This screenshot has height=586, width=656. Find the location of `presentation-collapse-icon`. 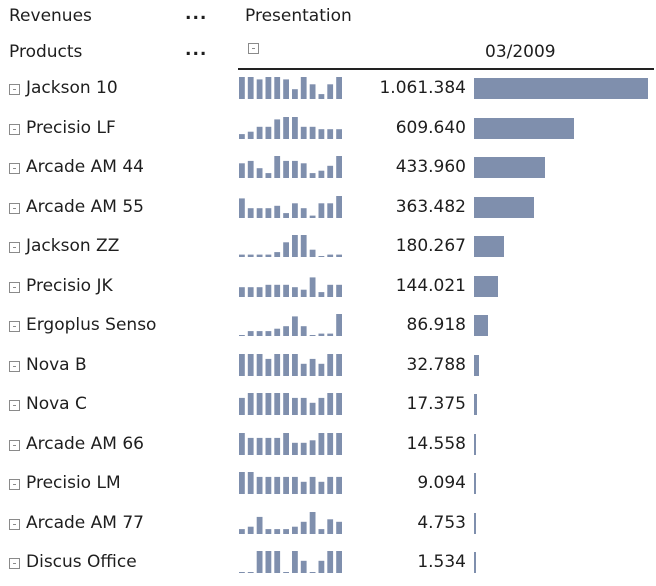

presentation-collapse-icon is located at coordinates (253, 48).